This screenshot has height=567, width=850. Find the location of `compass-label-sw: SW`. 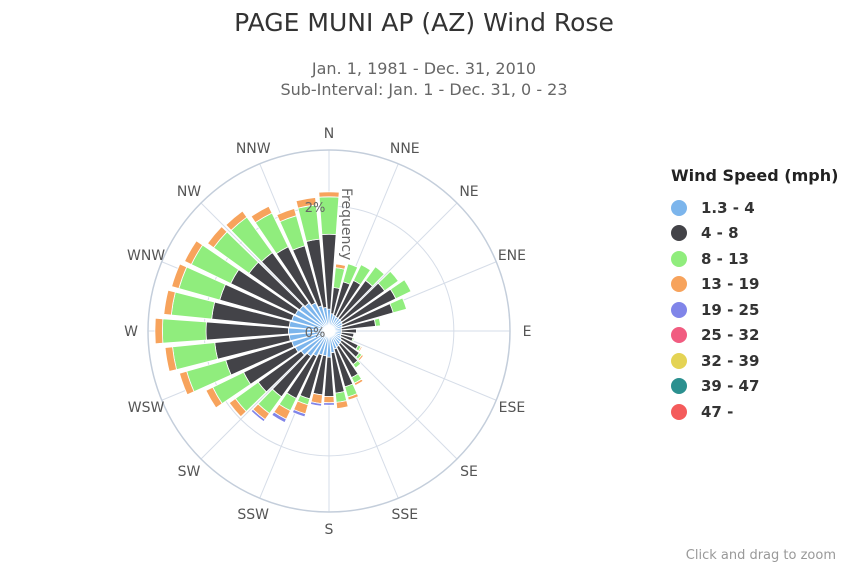

compass-label-sw: SW is located at coordinates (189, 472).